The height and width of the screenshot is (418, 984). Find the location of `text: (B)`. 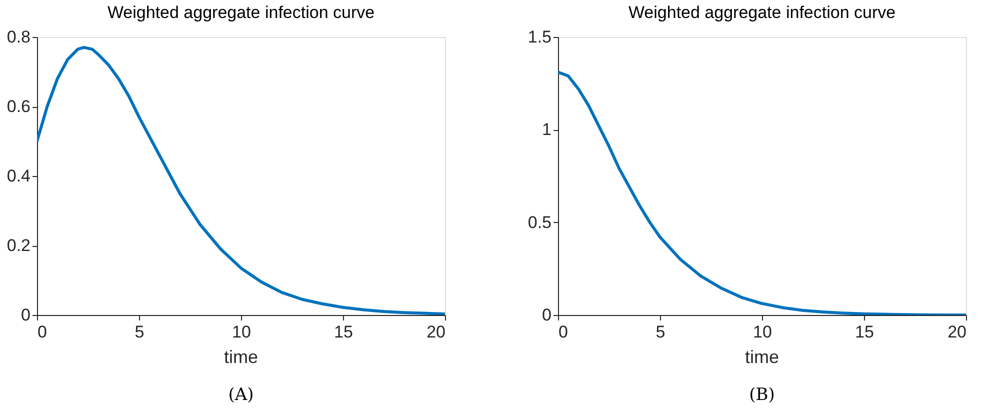

text: (B) is located at coordinates (762, 395).